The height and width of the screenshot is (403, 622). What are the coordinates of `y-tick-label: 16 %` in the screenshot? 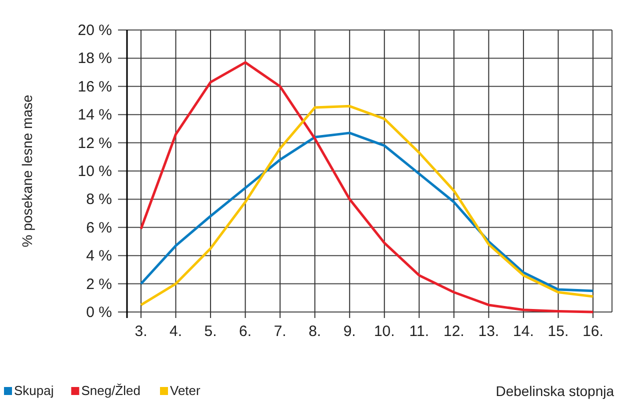 It's located at (95, 87).